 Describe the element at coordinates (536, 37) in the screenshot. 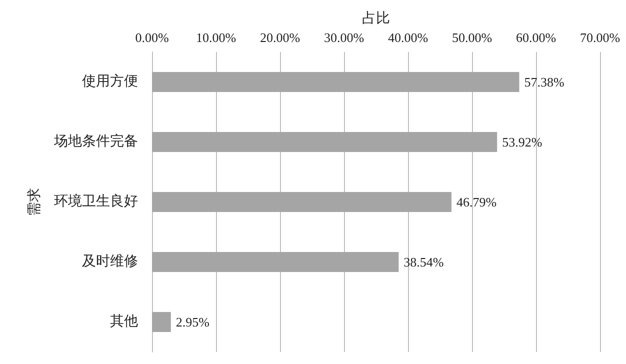

I see `x-tick-label: 60.00%` at that location.